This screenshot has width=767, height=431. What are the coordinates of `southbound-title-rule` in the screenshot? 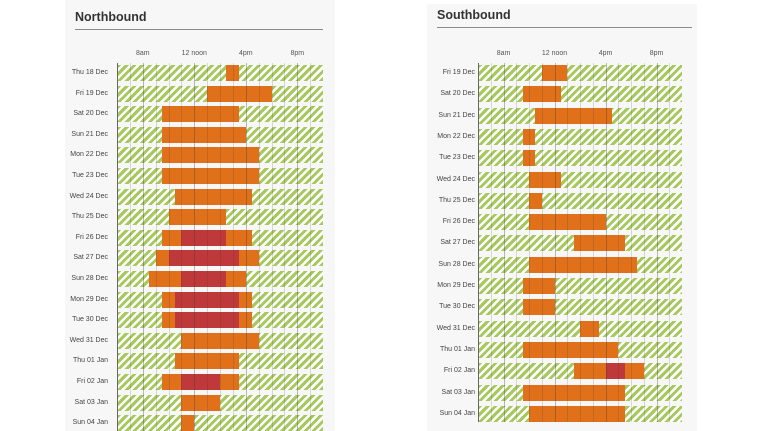 It's located at (564, 27).